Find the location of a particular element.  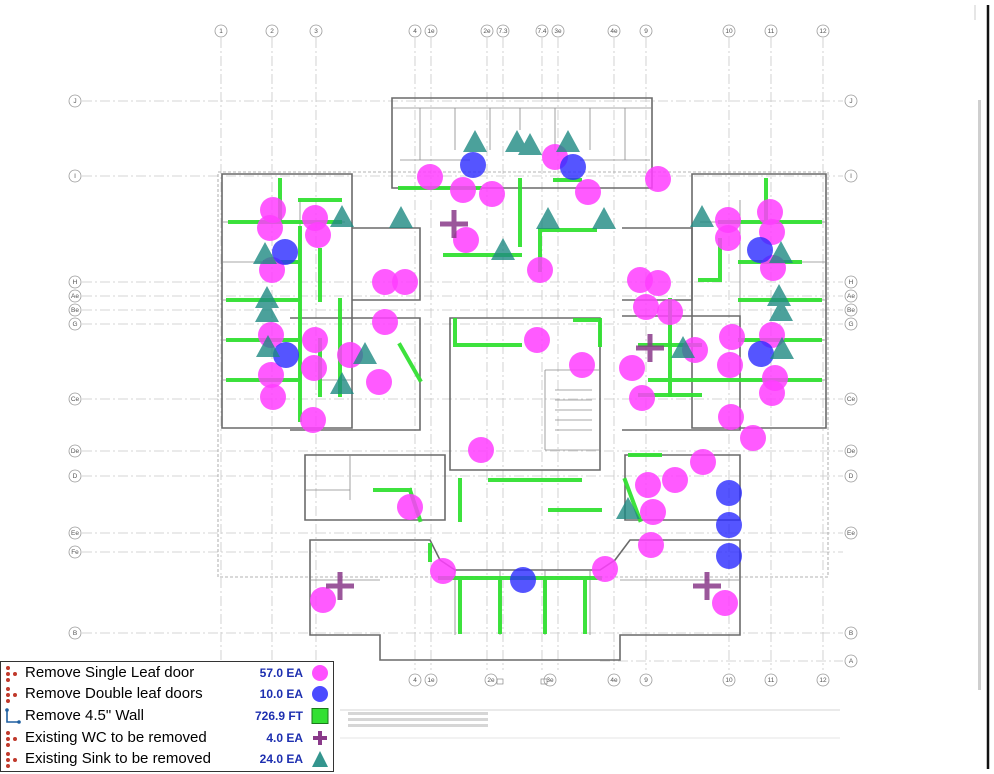

grid-bubble-left: J is located at coordinates (75, 101).